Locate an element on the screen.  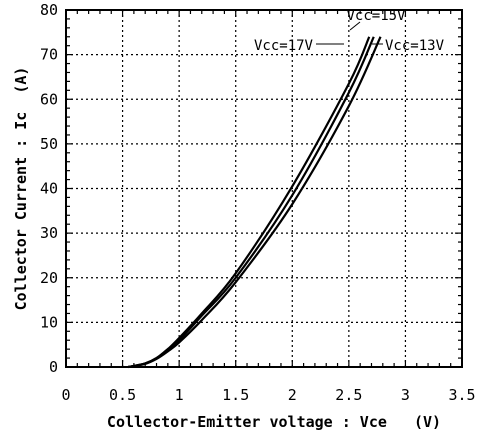
x-tick-label: 3.5 is located at coordinates (461, 395).